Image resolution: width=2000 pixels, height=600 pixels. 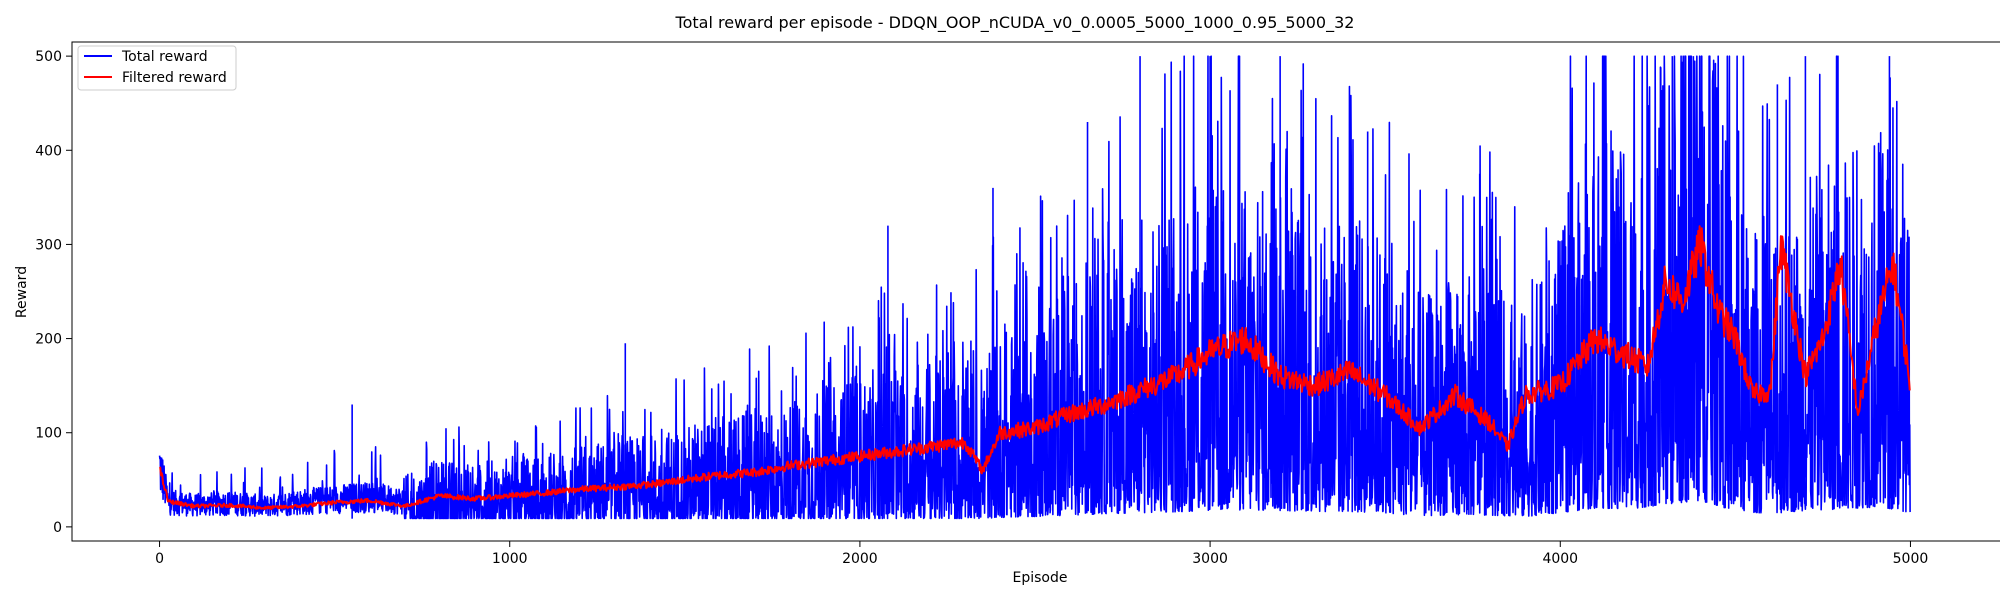 I want to click on x-tick-label-2000: 2000, so click(x=860, y=559).